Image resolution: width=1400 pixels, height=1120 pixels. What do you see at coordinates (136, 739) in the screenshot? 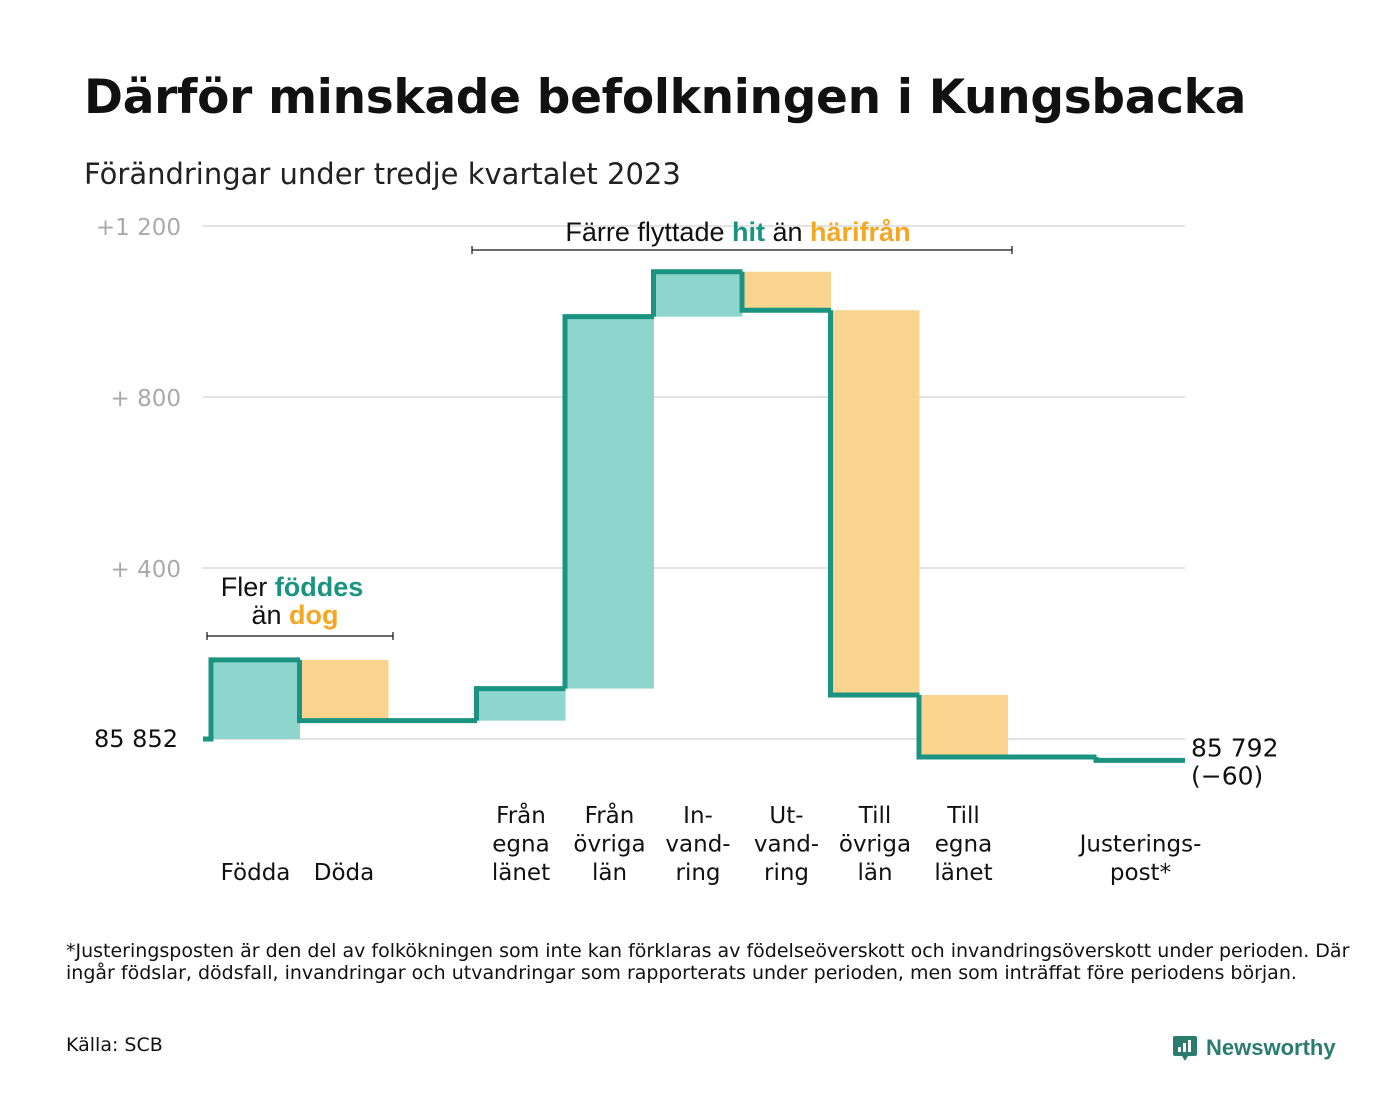
I see `start-value-label: 85 852` at bounding box center [136, 739].